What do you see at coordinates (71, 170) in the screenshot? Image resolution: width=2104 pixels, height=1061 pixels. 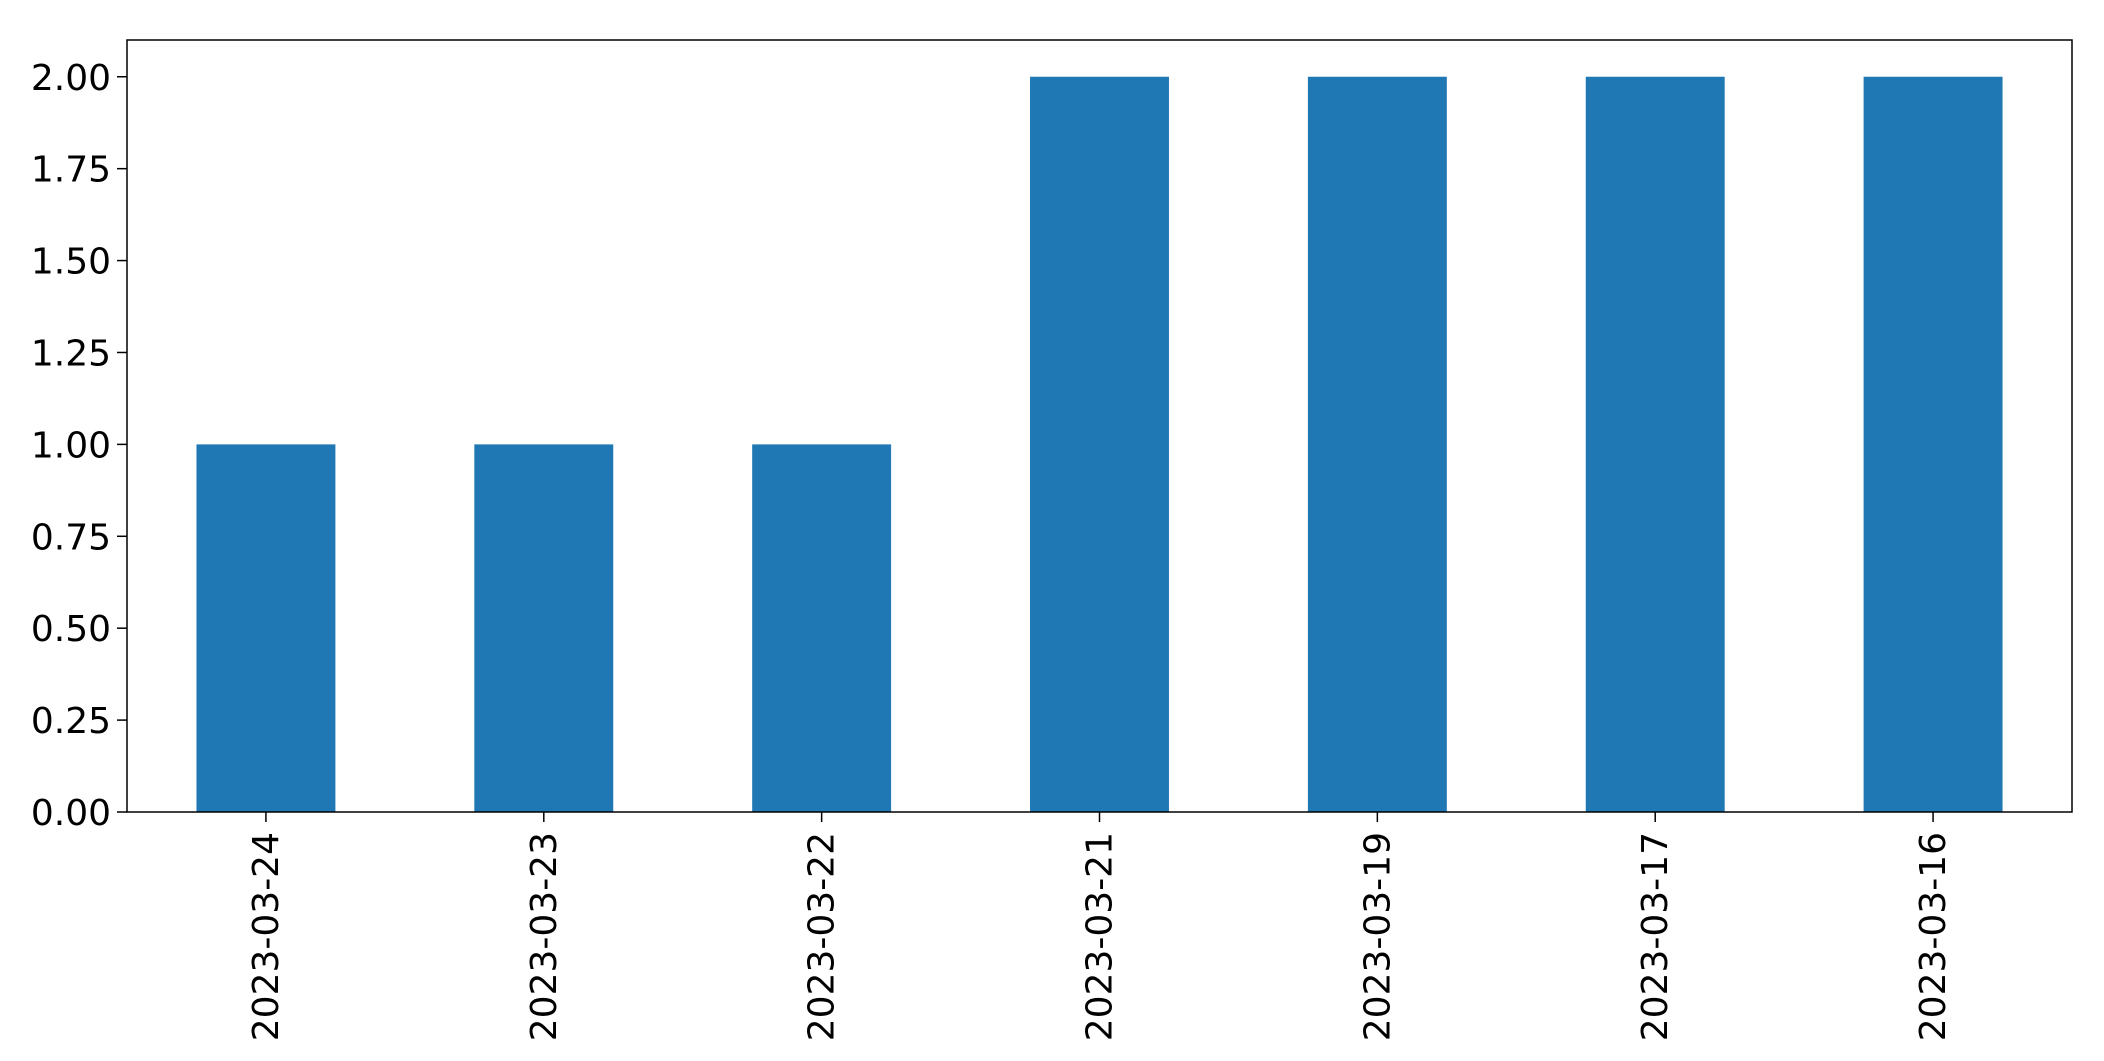 I see `y-tick-label: 1.75` at bounding box center [71, 170].